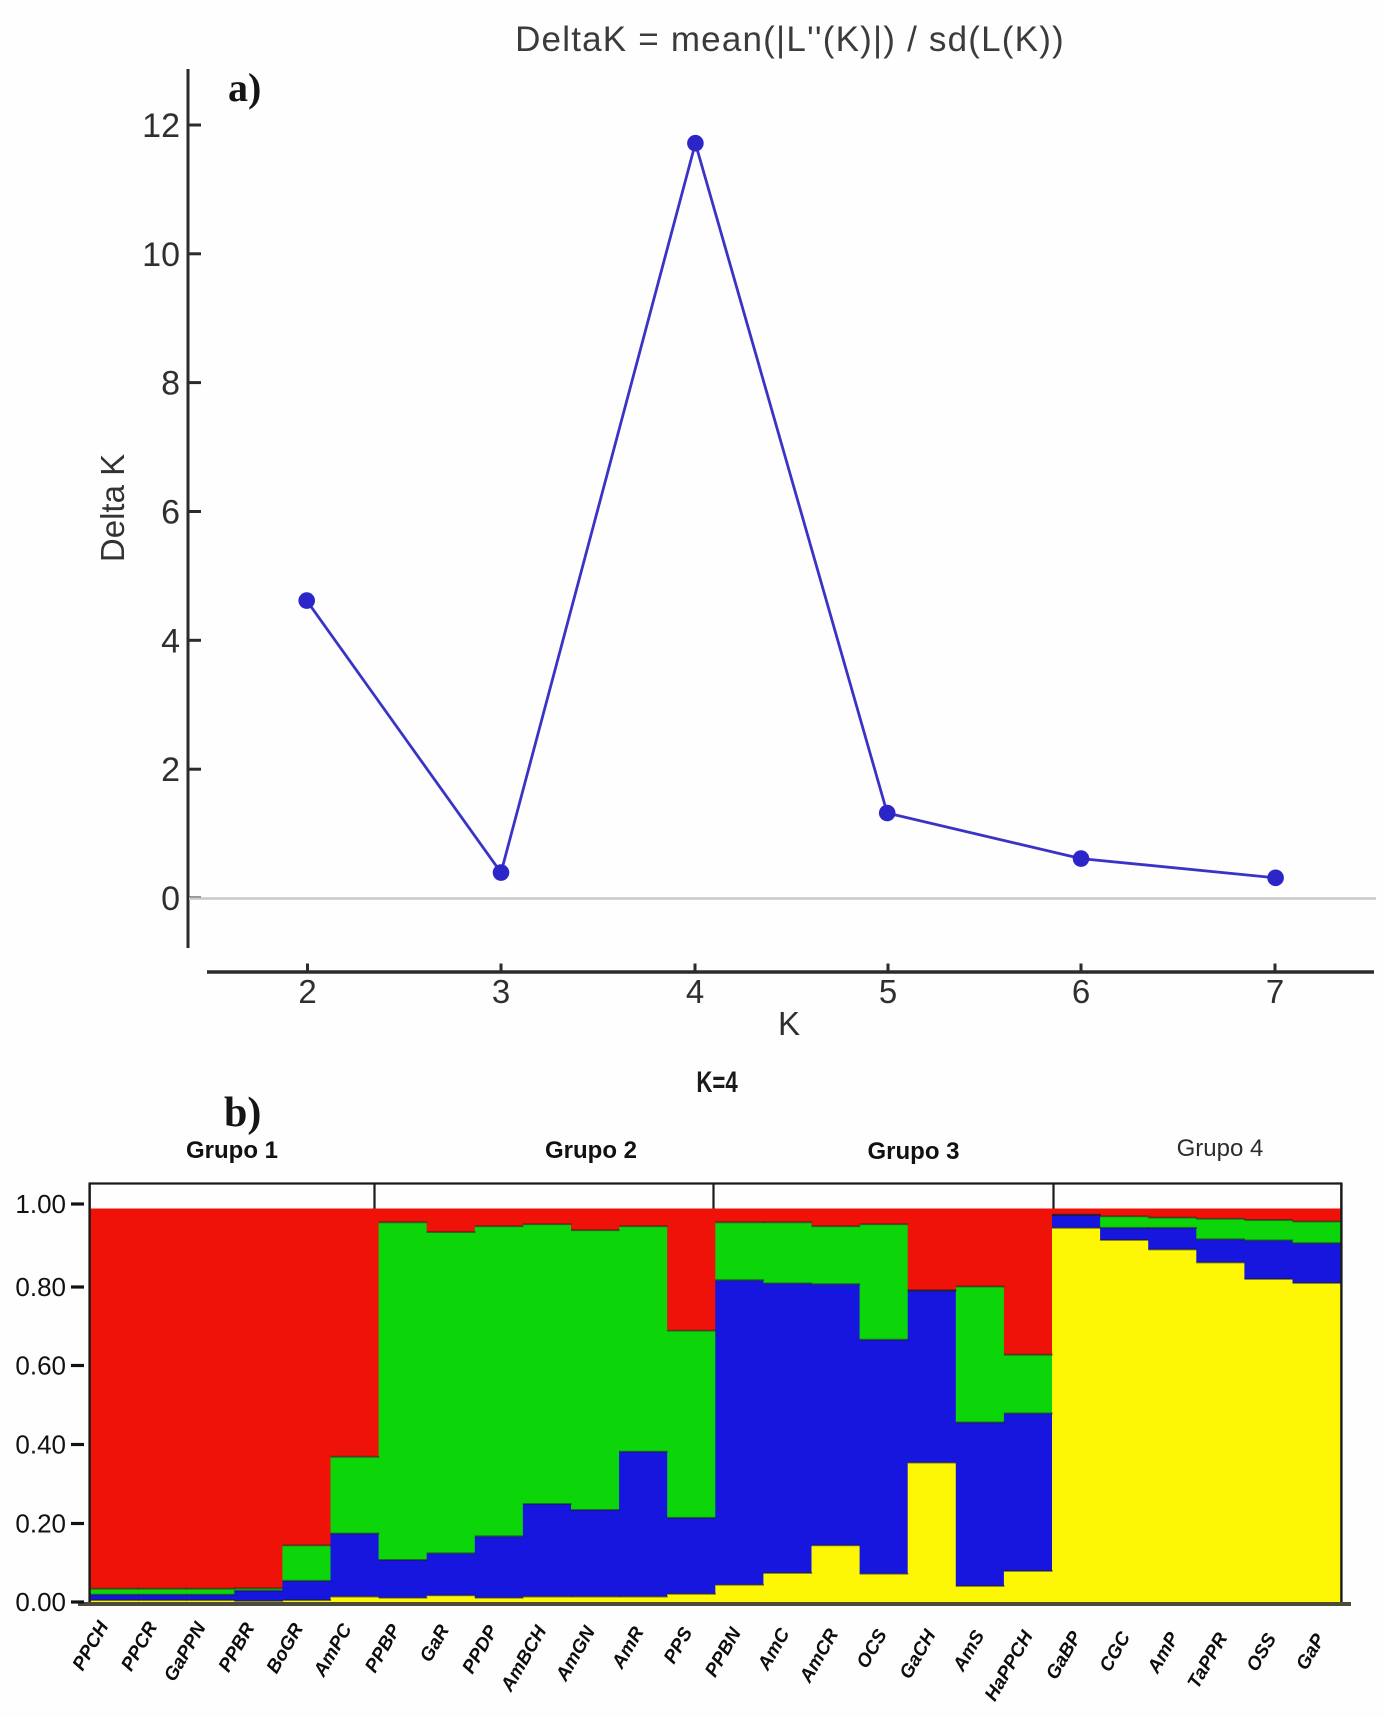 The width and height of the screenshot is (1384, 1716). I want to click on svg-text: b), so click(242, 1113).